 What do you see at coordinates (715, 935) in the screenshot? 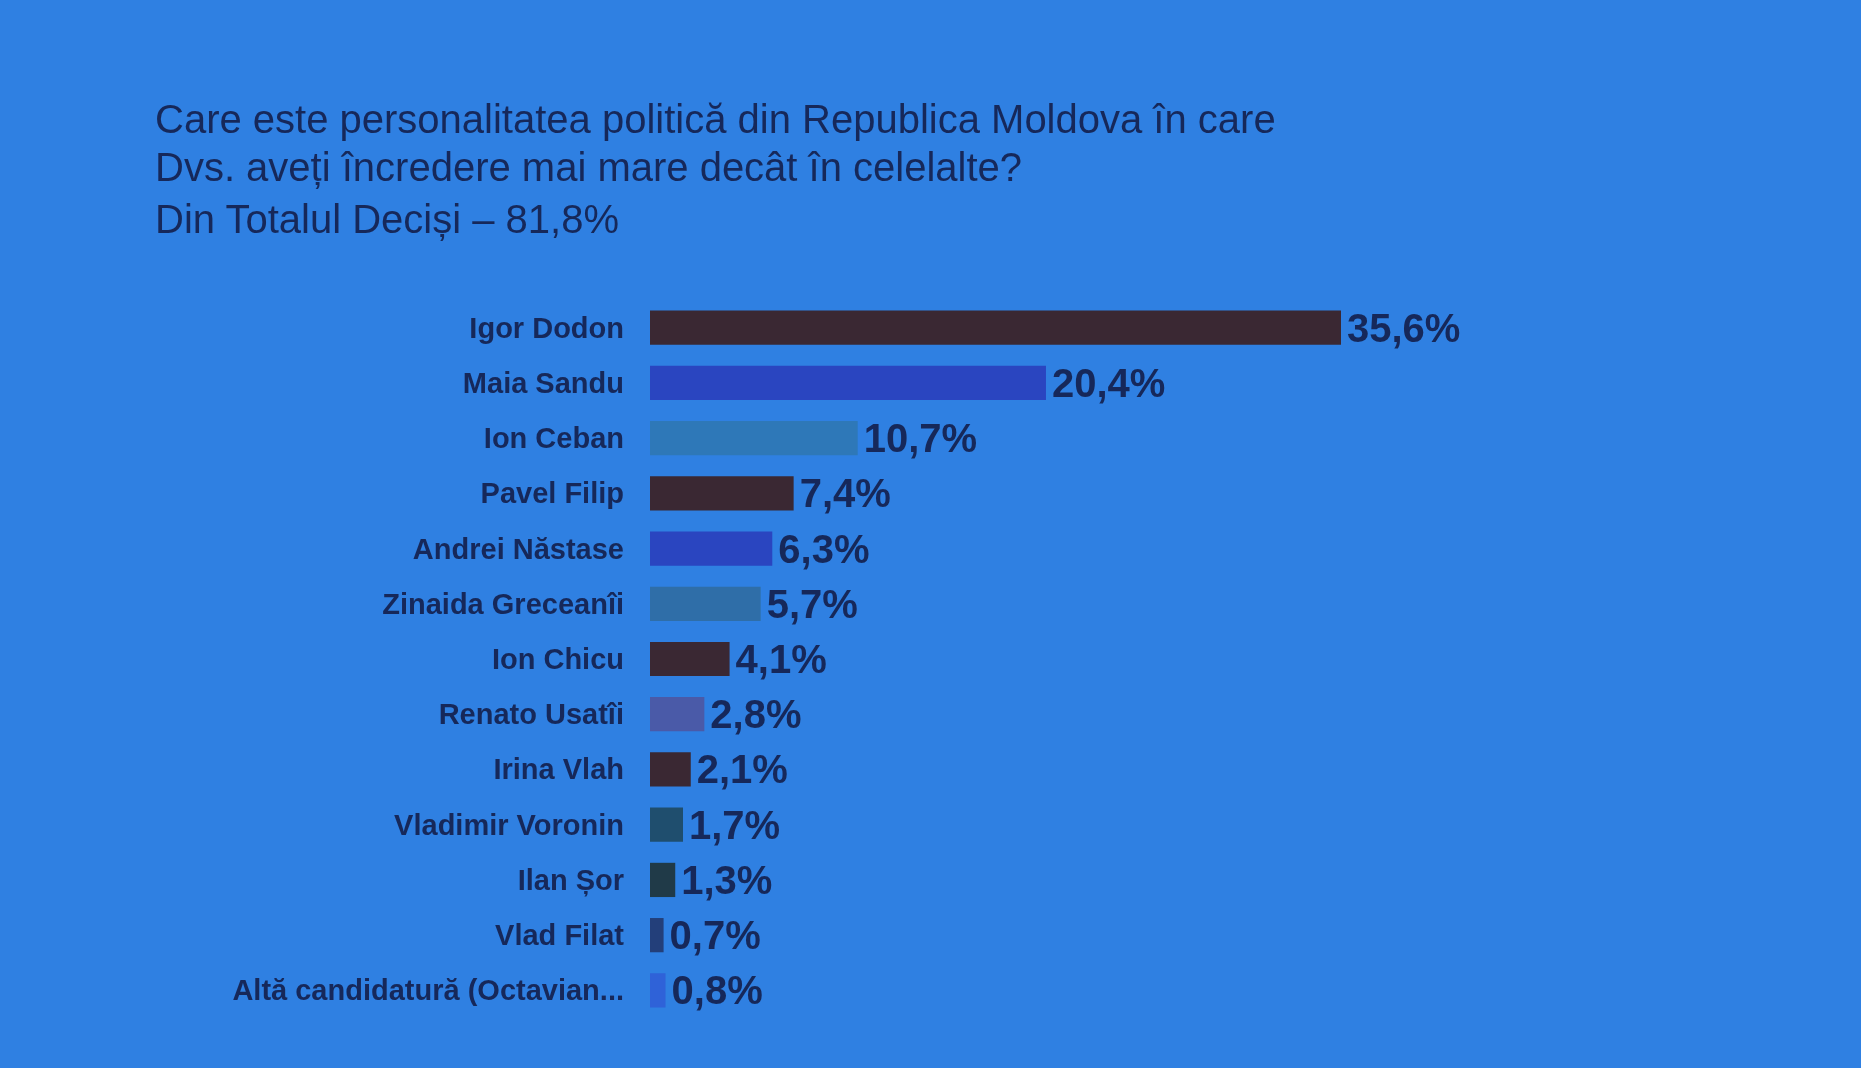
I see `data-label: 0,7%` at bounding box center [715, 935].